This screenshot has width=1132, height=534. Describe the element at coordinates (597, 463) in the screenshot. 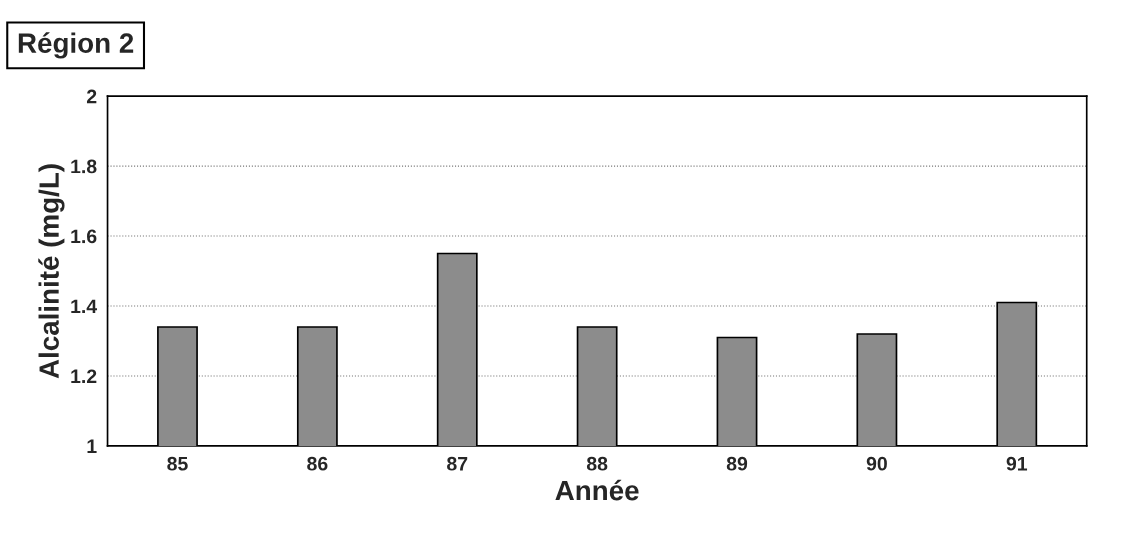

I see `x-tick-label: 88` at that location.